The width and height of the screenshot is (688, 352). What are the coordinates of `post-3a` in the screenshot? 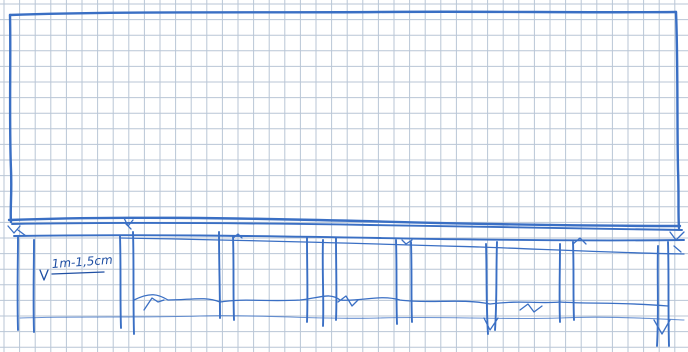 It's located at (219, 275).